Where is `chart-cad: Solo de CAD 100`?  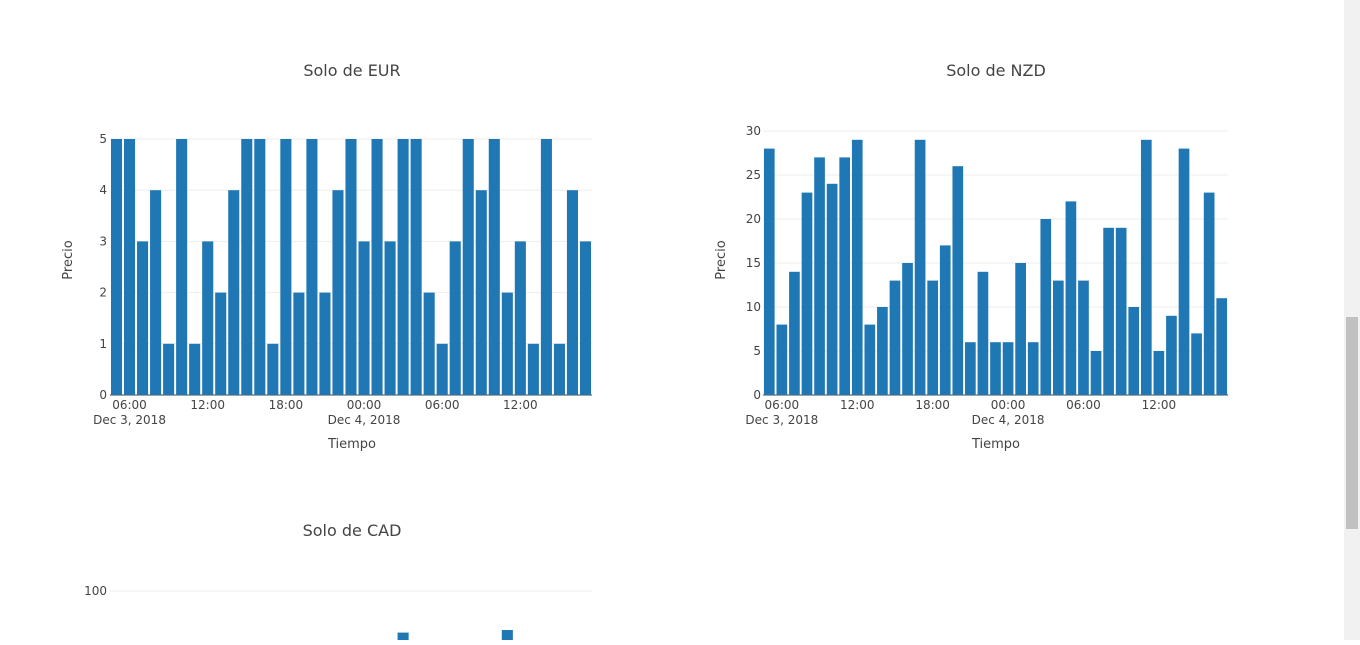
chart-cad: Solo de CAD 100 is located at coordinates (338, 580).